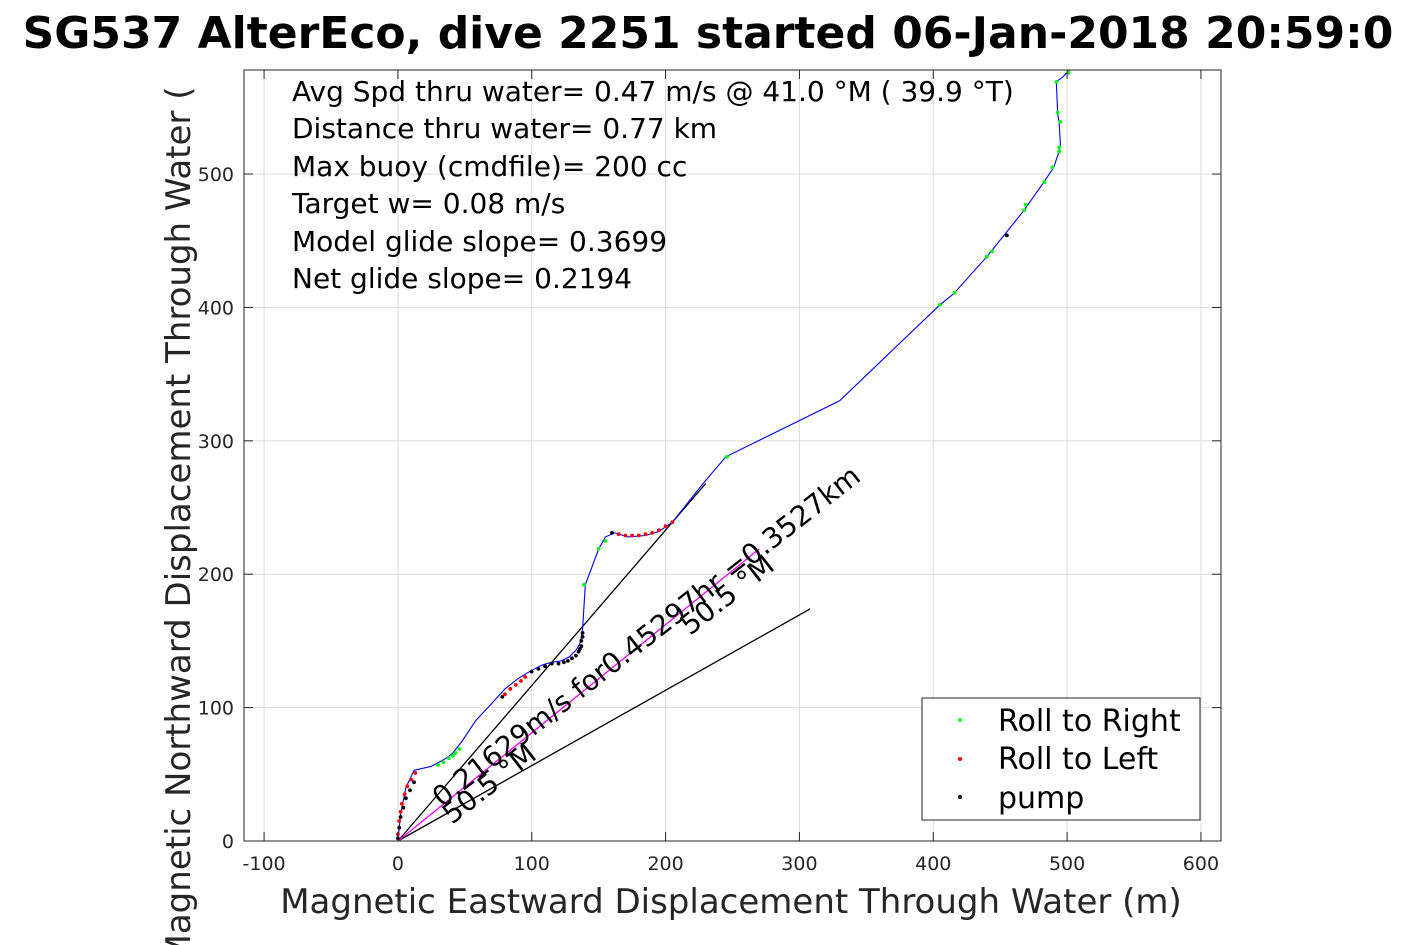  Describe the element at coordinates (462, 278) in the screenshot. I see `info-net-glide: Net glide slope= 0.2194` at that location.